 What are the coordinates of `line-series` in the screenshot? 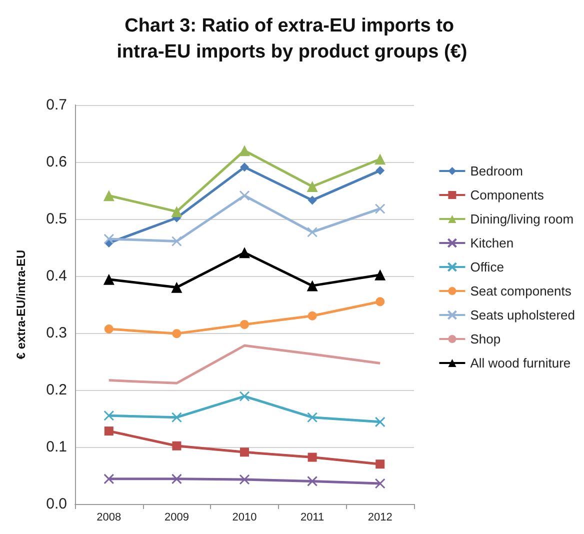 It's located at (245, 364).